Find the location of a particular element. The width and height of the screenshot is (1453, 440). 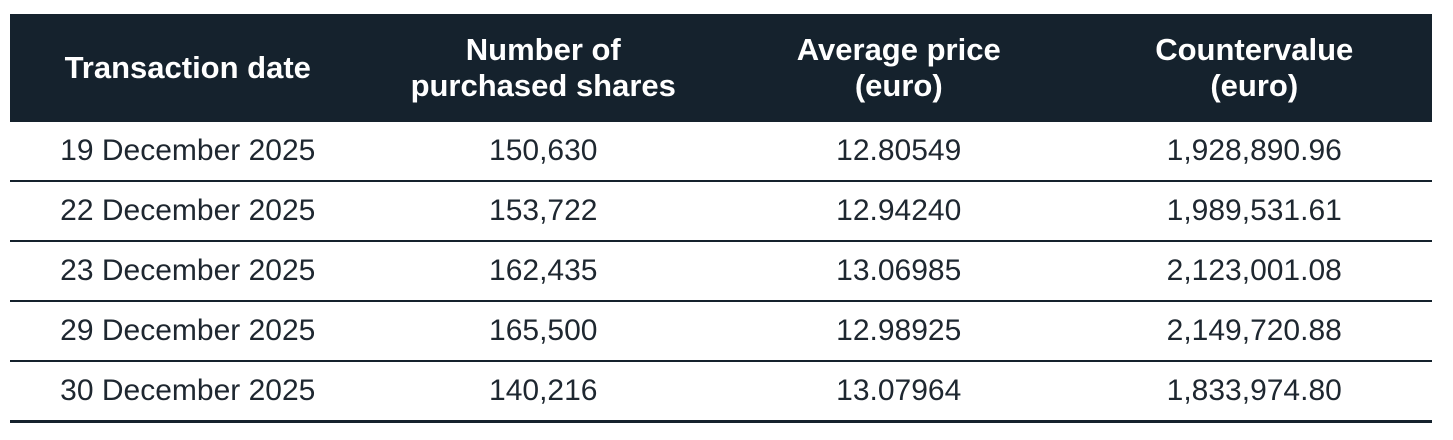

cell-purchased-shares: 162,435 is located at coordinates (543, 271).